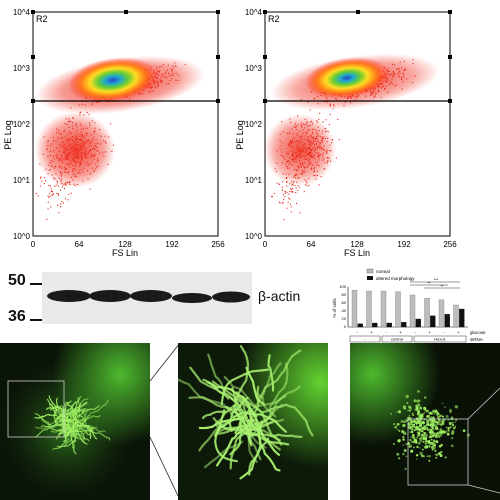 This screenshot has width=500, height=500. What do you see at coordinates (22, 12) in the screenshot?
I see `y-tick: 10^4` at bounding box center [22, 12].